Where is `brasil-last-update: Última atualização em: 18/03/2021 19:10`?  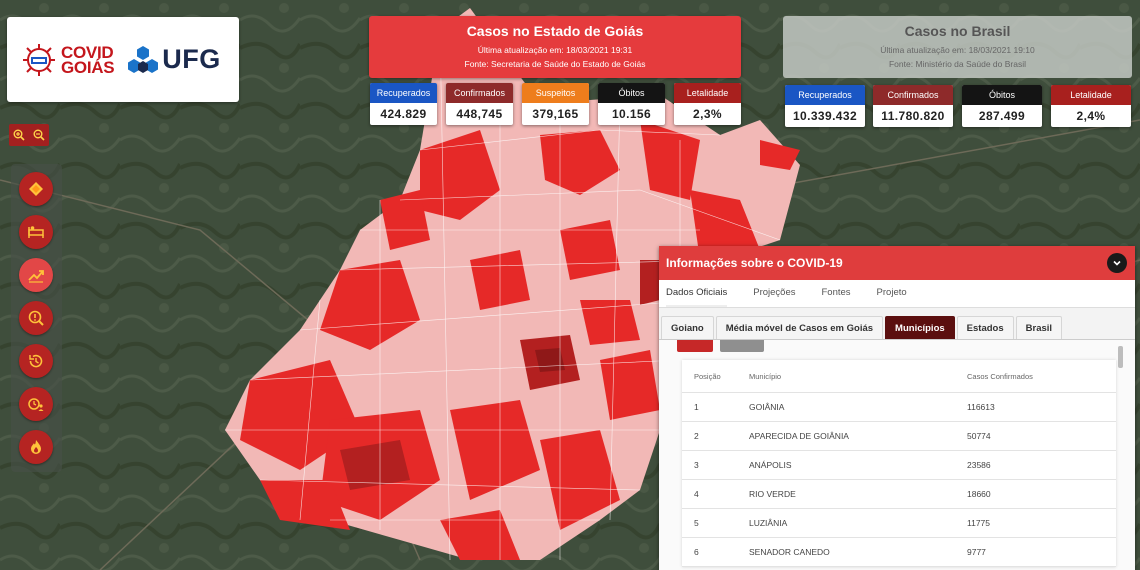 brasil-last-update: Última atualização em: 18/03/2021 19:10 is located at coordinates (957, 50).